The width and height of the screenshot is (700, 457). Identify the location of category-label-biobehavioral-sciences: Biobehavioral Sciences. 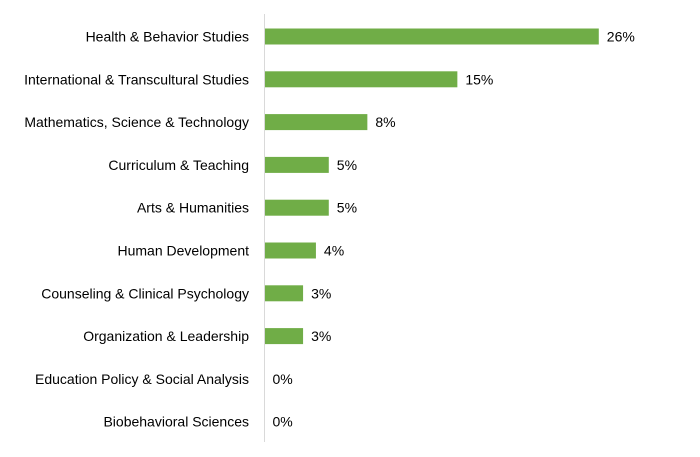
(176, 422).